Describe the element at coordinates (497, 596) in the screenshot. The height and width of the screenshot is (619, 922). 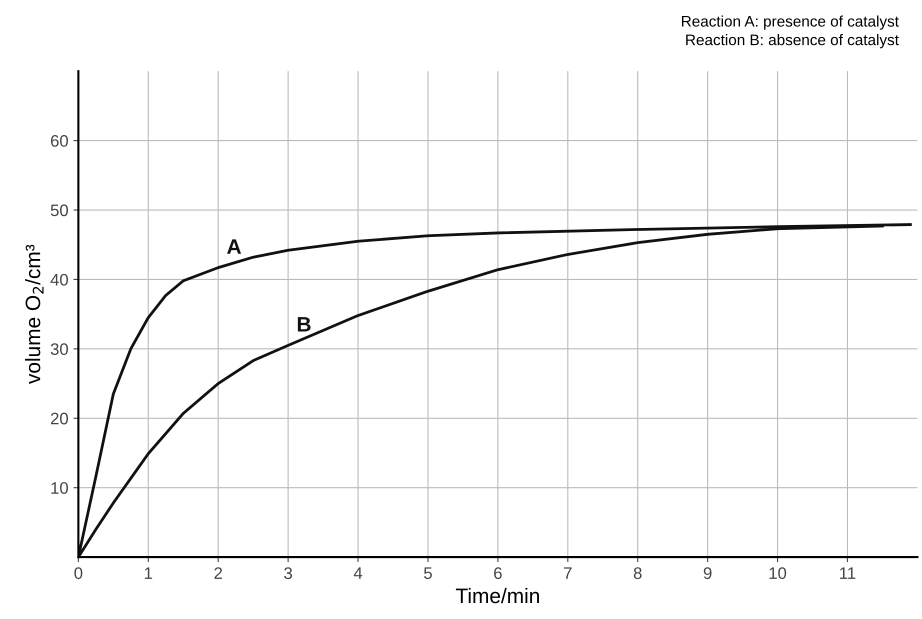
I see `x-axis-title: Time/min` at that location.